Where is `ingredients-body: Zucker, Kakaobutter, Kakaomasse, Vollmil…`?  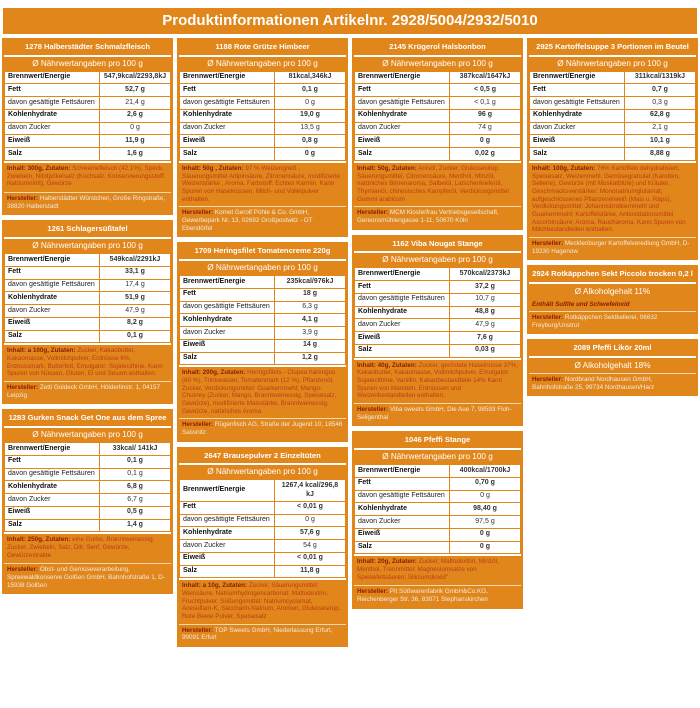 ingredients-body: Zucker, Kakaobutter, Kakaomasse, Vollmil… is located at coordinates (85, 362).